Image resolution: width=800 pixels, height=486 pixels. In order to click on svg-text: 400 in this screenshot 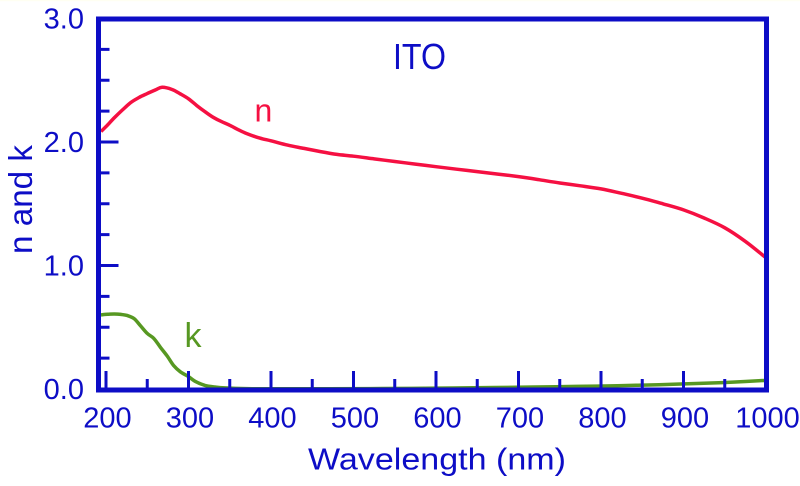, I will do `click(272, 419)`.